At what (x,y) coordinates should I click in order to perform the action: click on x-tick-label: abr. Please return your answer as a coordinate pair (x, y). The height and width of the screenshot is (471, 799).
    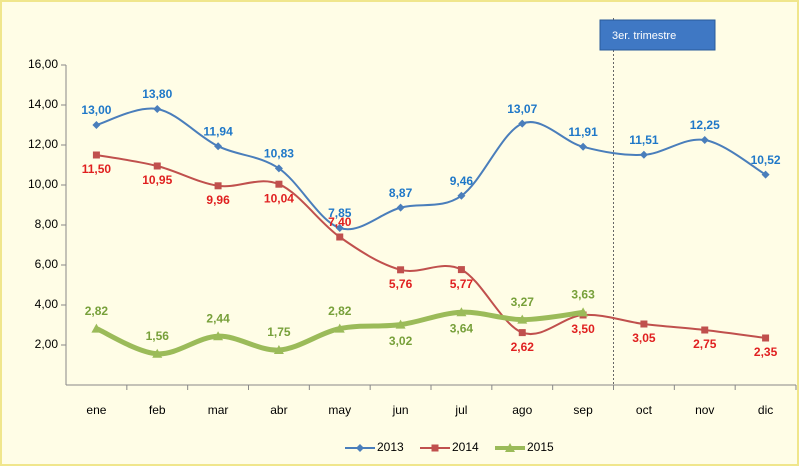
    Looking at the image, I should click on (278, 410).